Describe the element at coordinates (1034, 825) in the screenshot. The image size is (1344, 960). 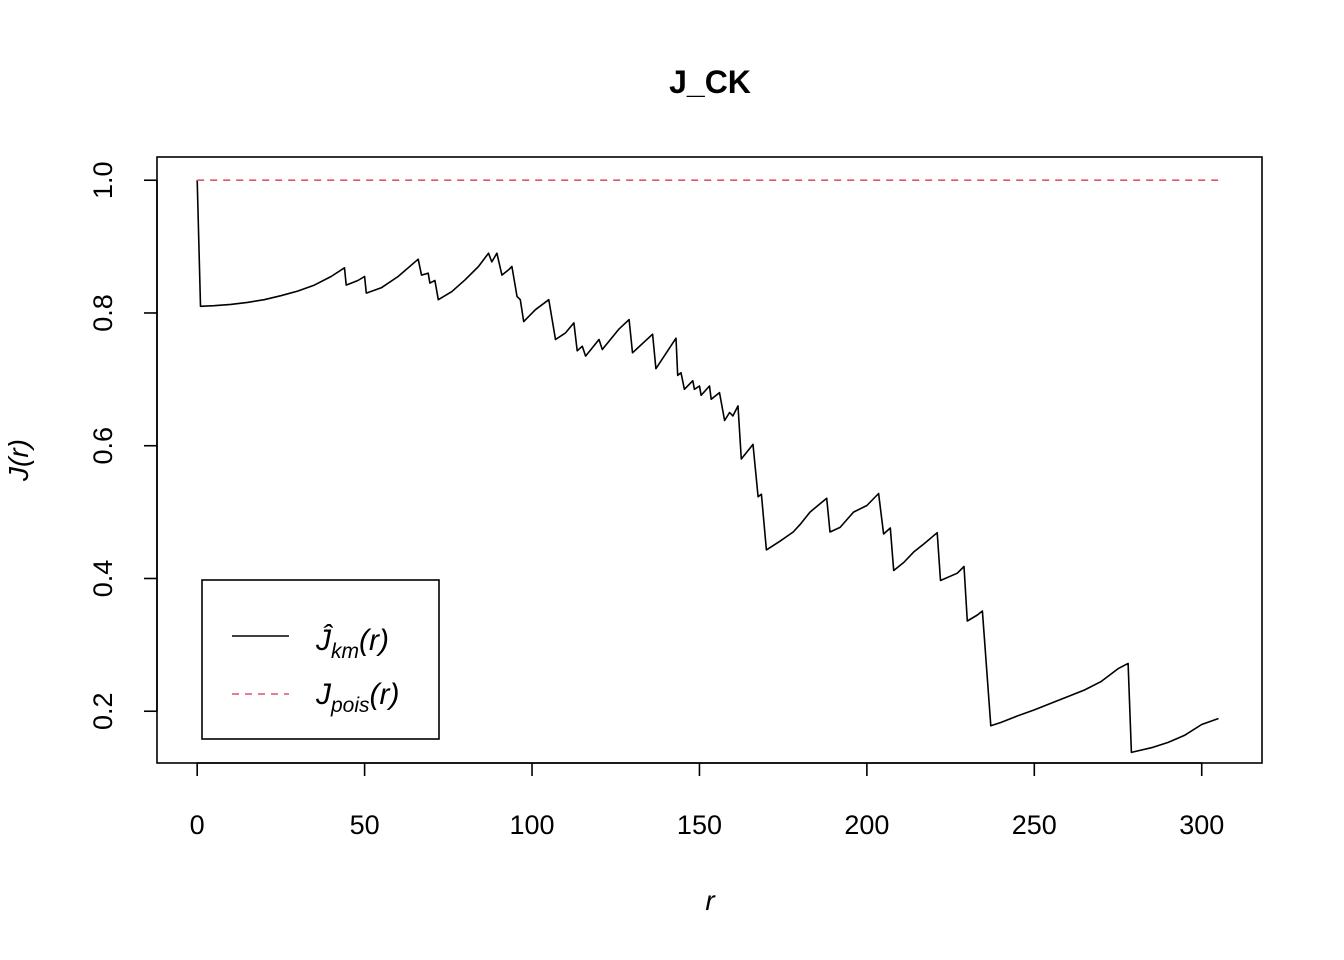
I see `x-tick-label: 250` at that location.